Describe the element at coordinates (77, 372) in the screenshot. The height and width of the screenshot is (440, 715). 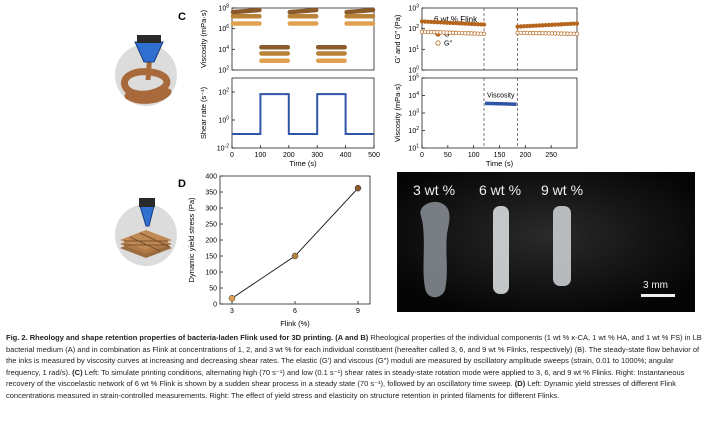
I see `caption-c-label: (C)` at that location.